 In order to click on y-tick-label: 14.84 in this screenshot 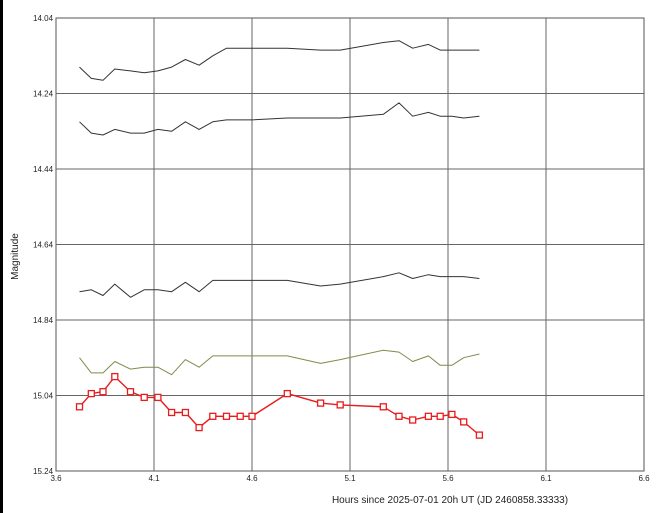, I will do `click(43, 320)`.